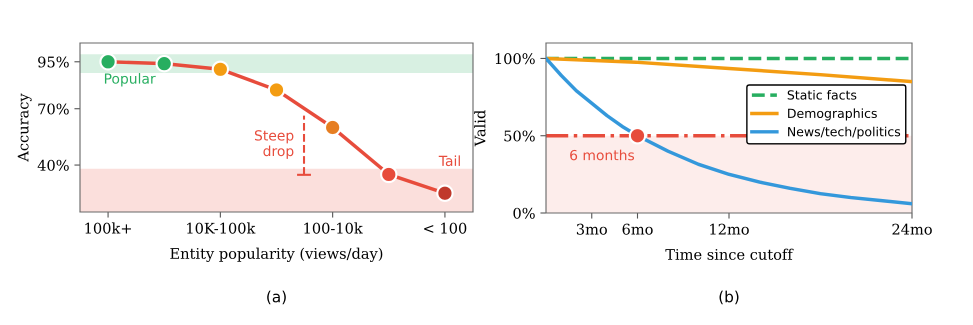  Describe the element at coordinates (276, 297) in the screenshot. I see `text: (a)` at that location.